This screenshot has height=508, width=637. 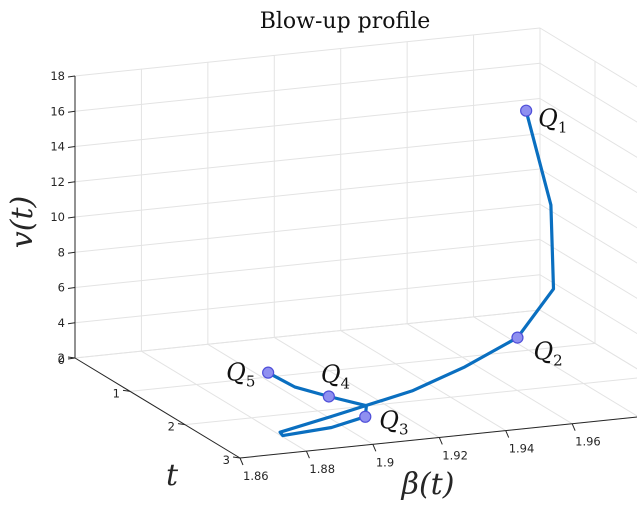 What do you see at coordinates (22, 222) in the screenshot?
I see `z-axis-label: v(t)` at bounding box center [22, 222].